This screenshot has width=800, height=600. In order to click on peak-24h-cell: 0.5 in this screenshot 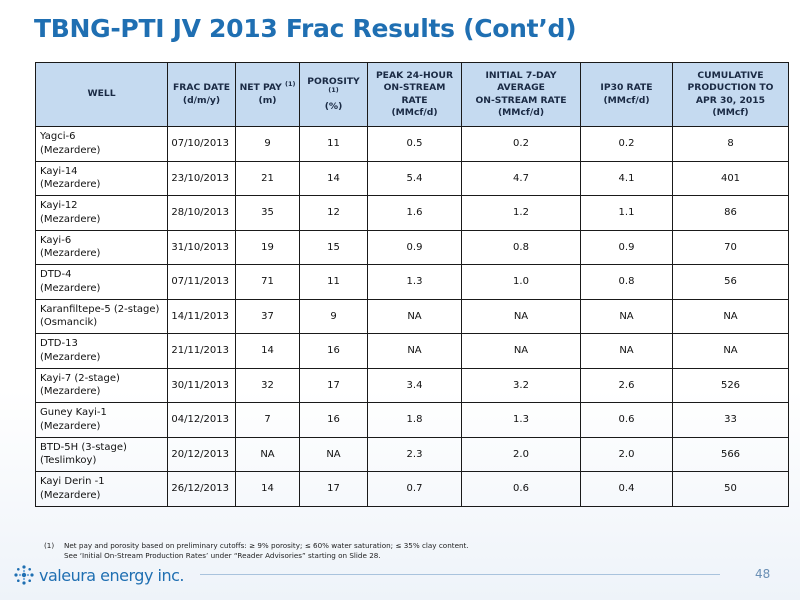, I will do `click(414, 144)`.